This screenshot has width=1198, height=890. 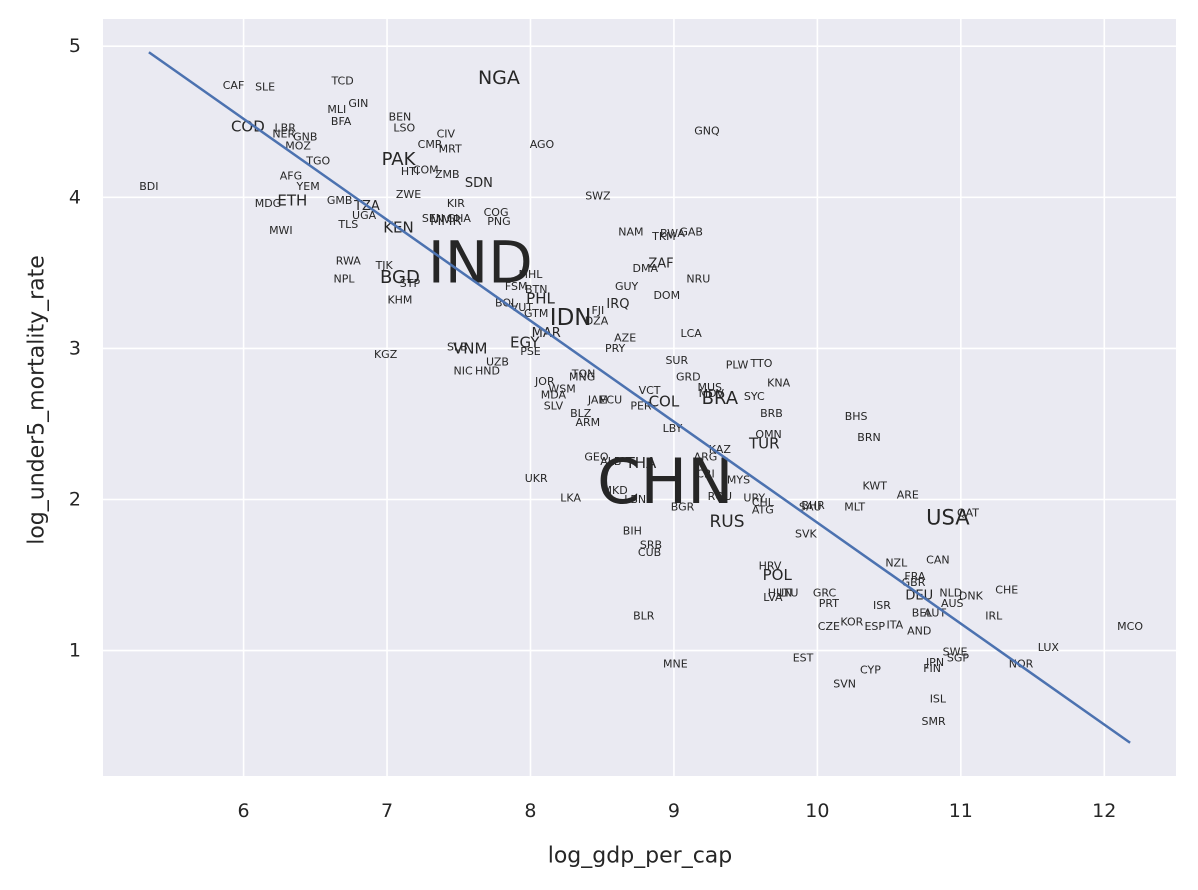 What do you see at coordinates (720, 398) in the screenshot?
I see `country-label: BRA` at bounding box center [720, 398].